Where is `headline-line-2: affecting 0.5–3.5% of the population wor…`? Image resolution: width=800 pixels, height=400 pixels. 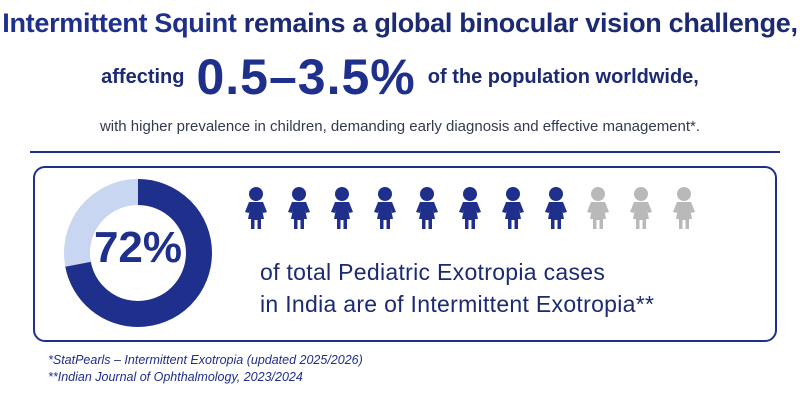
headline-line-2: affecting 0.5–3.5% of the population wor… is located at coordinates (400, 77).